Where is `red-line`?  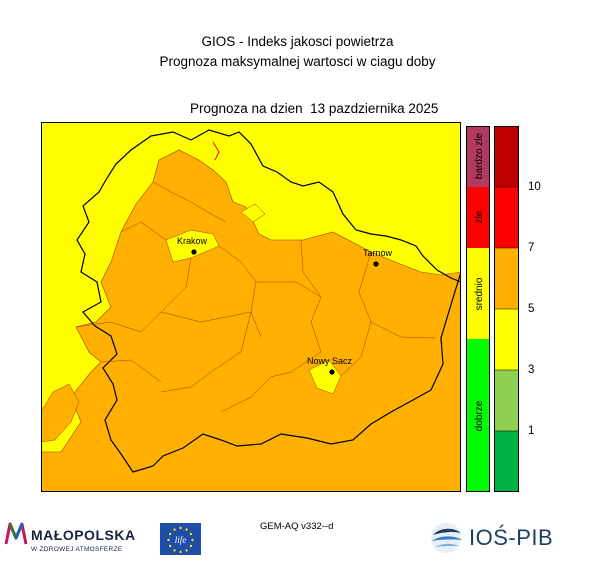
red-line is located at coordinates (216, 151).